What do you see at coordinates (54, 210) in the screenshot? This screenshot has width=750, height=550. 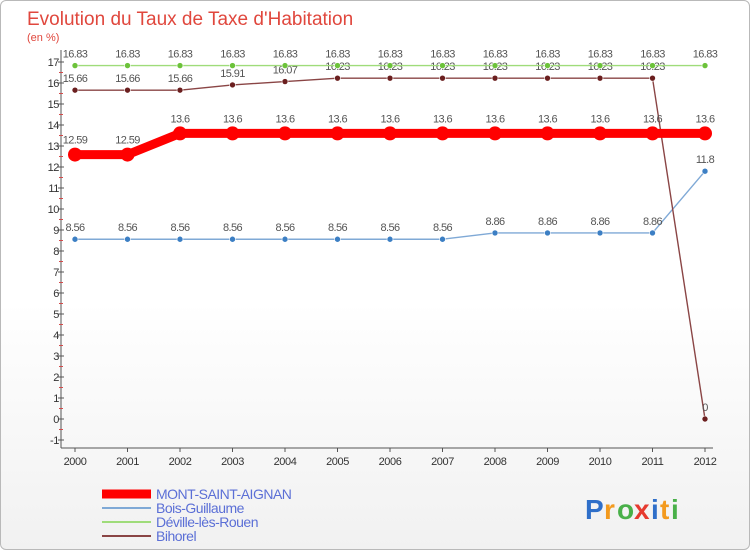 I see `y-tick-label: 10` at bounding box center [54, 210].